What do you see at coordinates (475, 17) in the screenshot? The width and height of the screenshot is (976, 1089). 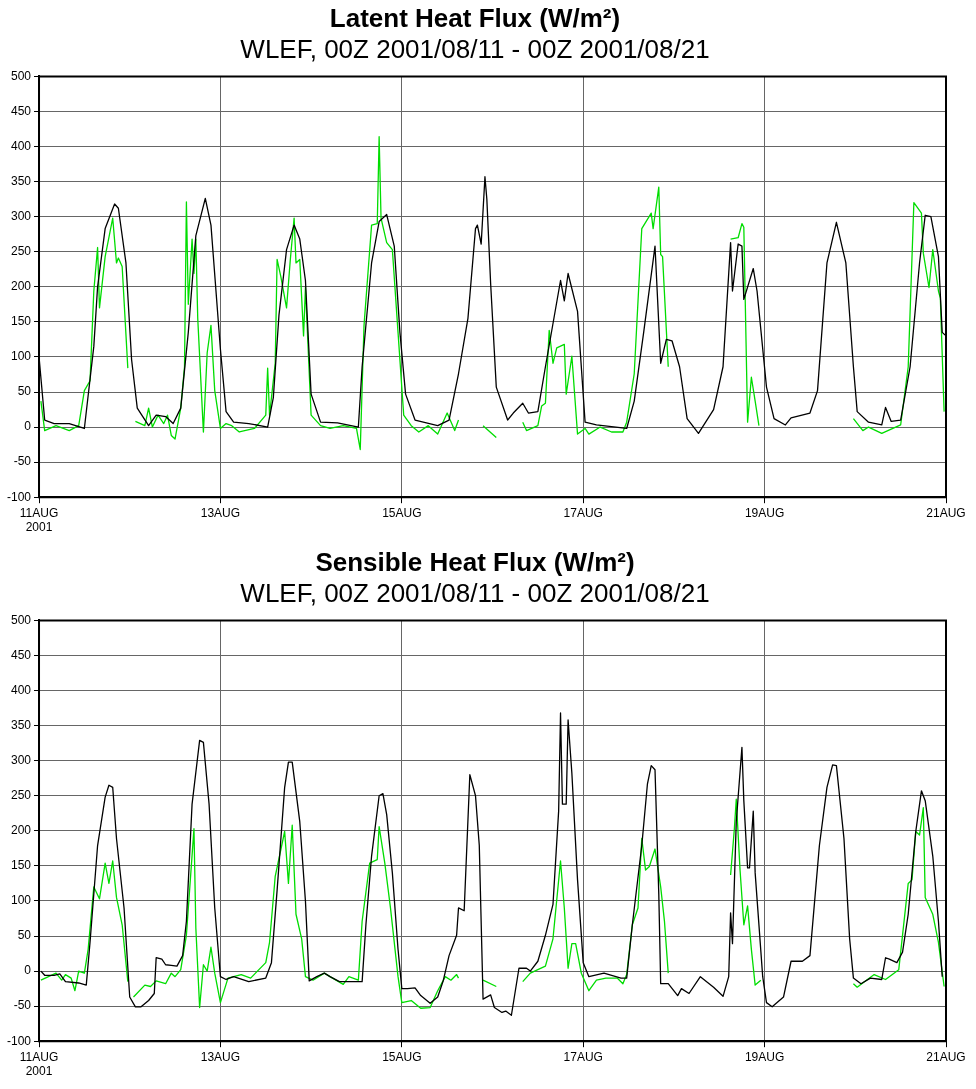 I see `chart-title: Latent Heat Flux (W/m²)` at bounding box center [475, 17].